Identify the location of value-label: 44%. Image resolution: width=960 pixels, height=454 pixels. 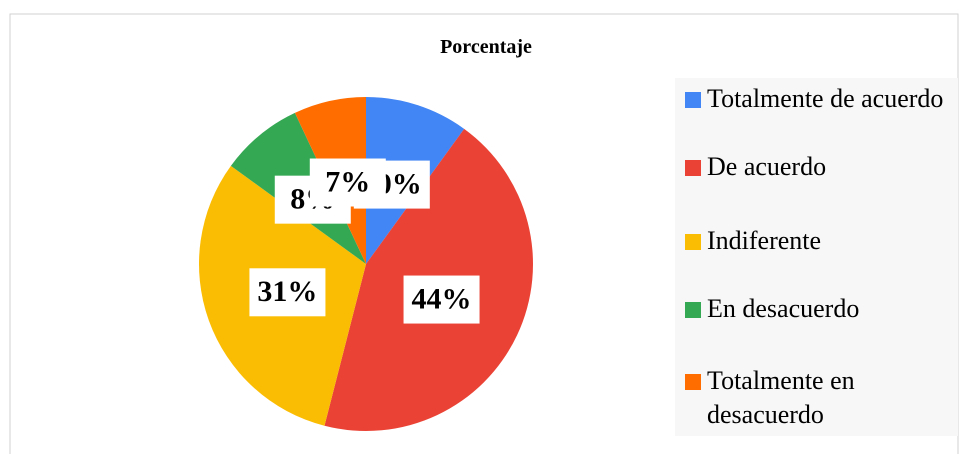
(442, 298).